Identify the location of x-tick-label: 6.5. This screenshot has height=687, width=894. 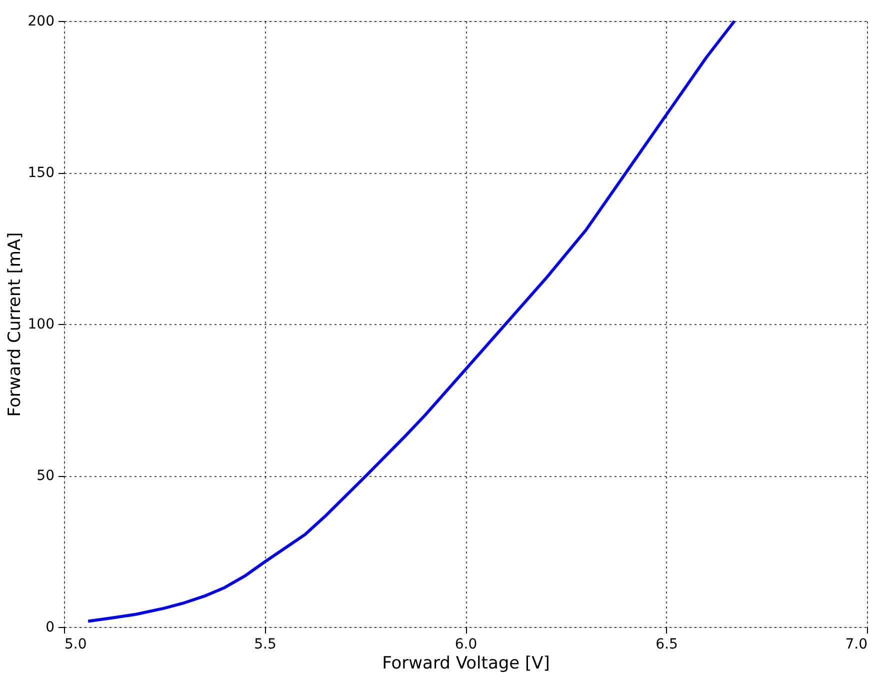
(667, 644).